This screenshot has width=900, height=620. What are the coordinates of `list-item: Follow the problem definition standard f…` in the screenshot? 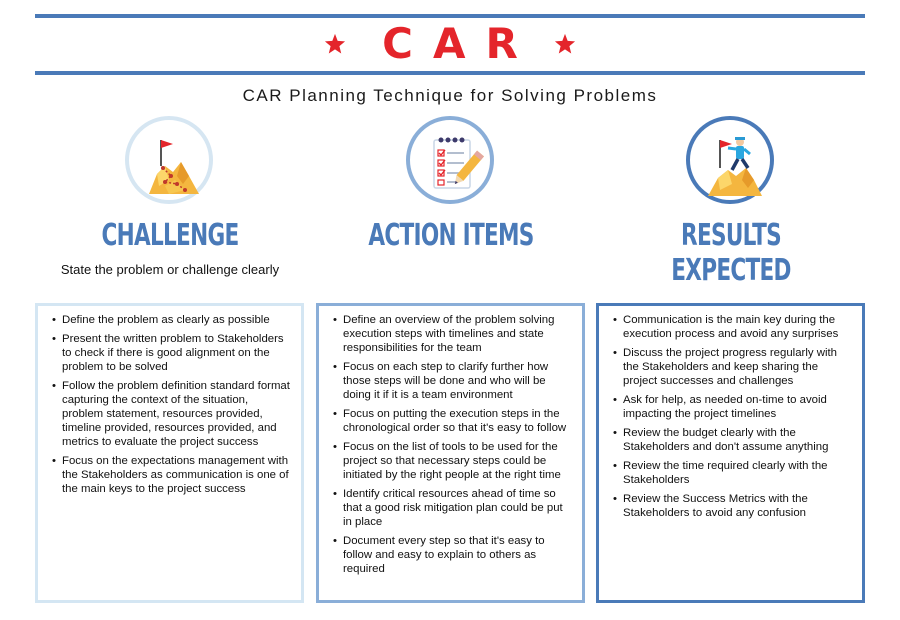 It's located at (171, 414).